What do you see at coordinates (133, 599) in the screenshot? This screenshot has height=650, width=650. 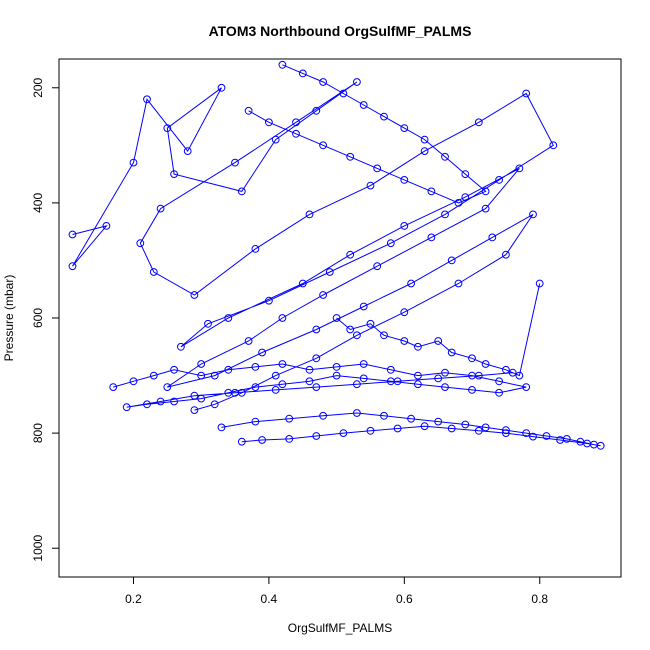 I see `x-tick-label: 0.2` at bounding box center [133, 599].